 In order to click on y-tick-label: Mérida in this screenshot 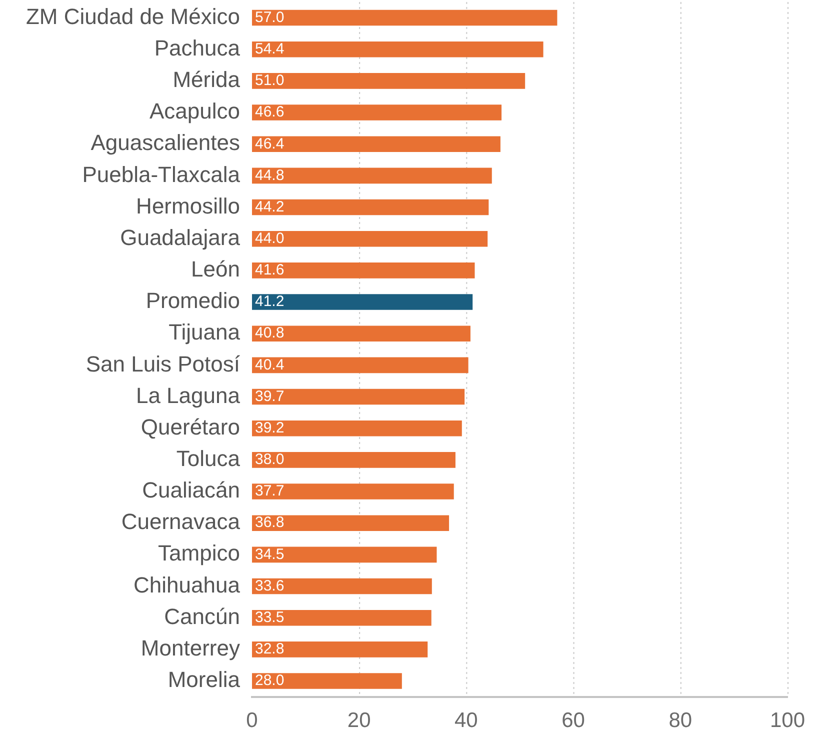, I will do `click(206, 79)`.